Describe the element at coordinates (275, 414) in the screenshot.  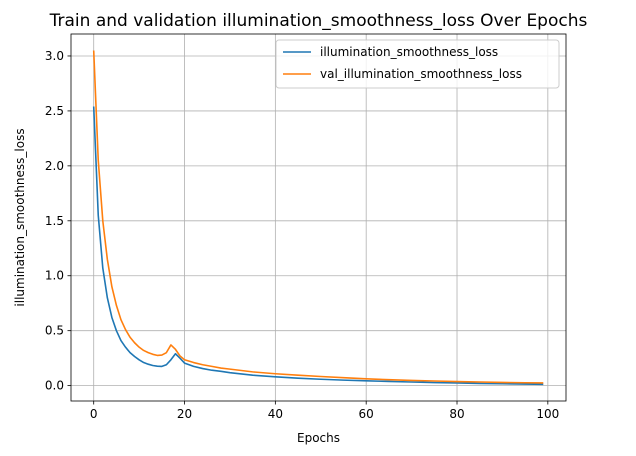
I see `x-tick-label: 40` at that location.